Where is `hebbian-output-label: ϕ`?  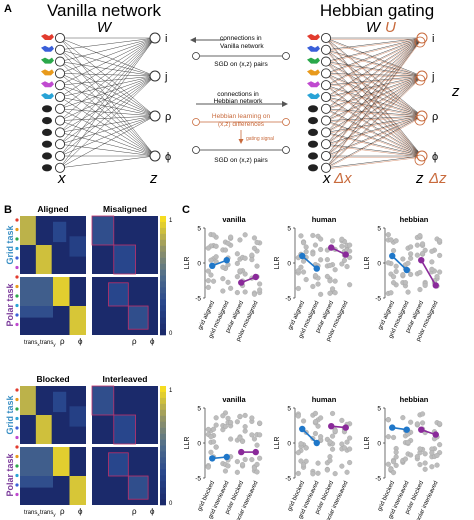
hebbian-output-label: ϕ is located at coordinates (435, 157).